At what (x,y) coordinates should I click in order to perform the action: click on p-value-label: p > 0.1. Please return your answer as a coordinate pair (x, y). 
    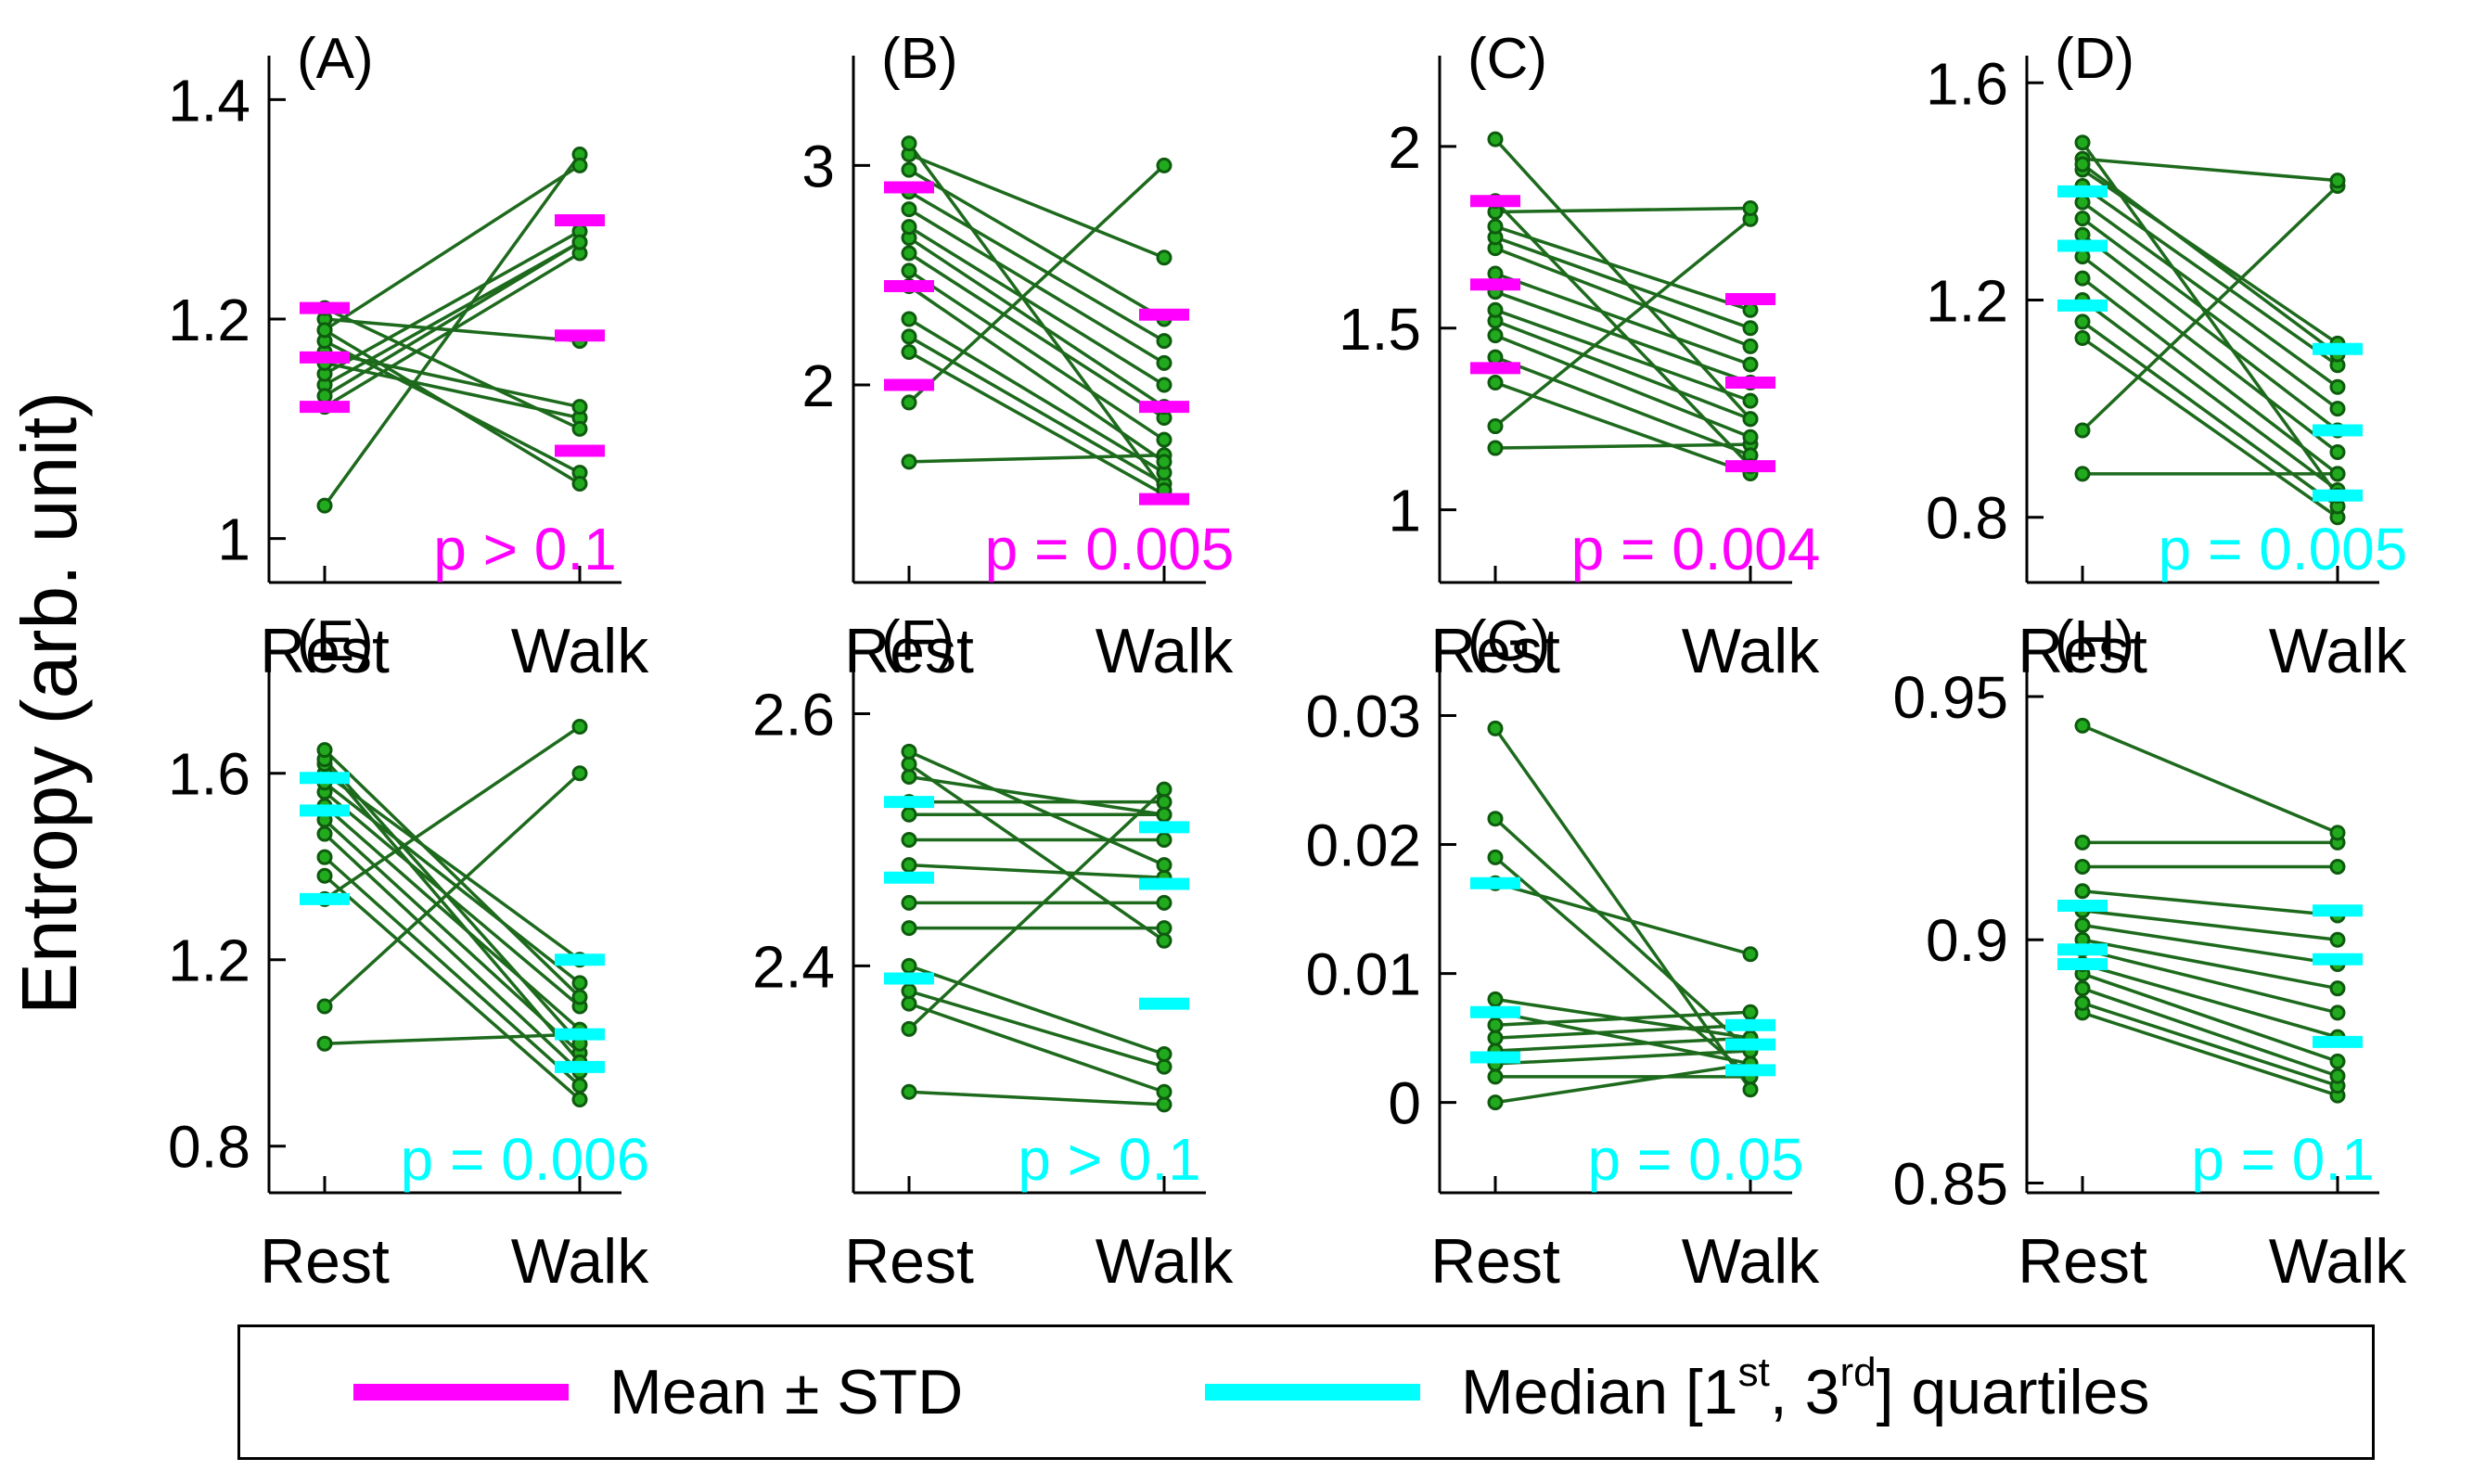
    Looking at the image, I should click on (1109, 1159).